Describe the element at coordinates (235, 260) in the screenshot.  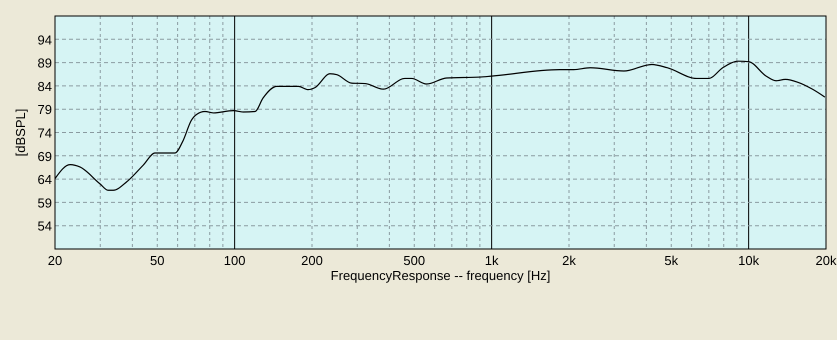
I see `x-tick-label: 100` at that location.